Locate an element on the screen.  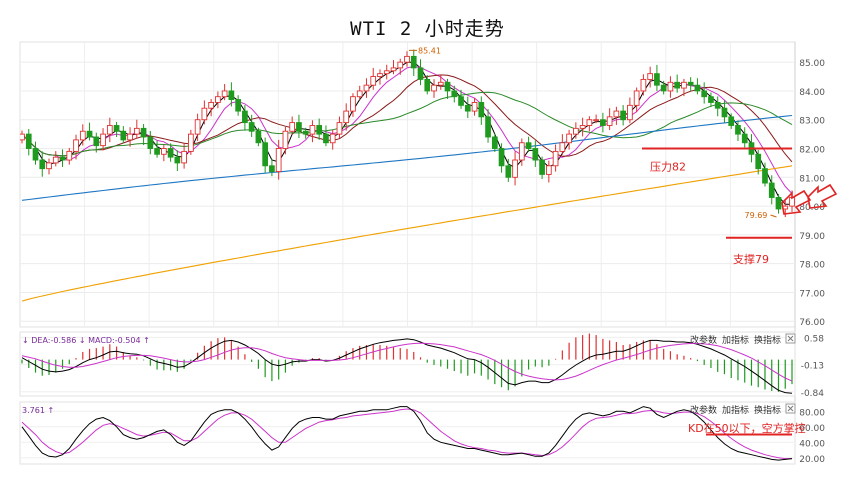
macd-button-0: 改参数 is located at coordinates (703, 340).